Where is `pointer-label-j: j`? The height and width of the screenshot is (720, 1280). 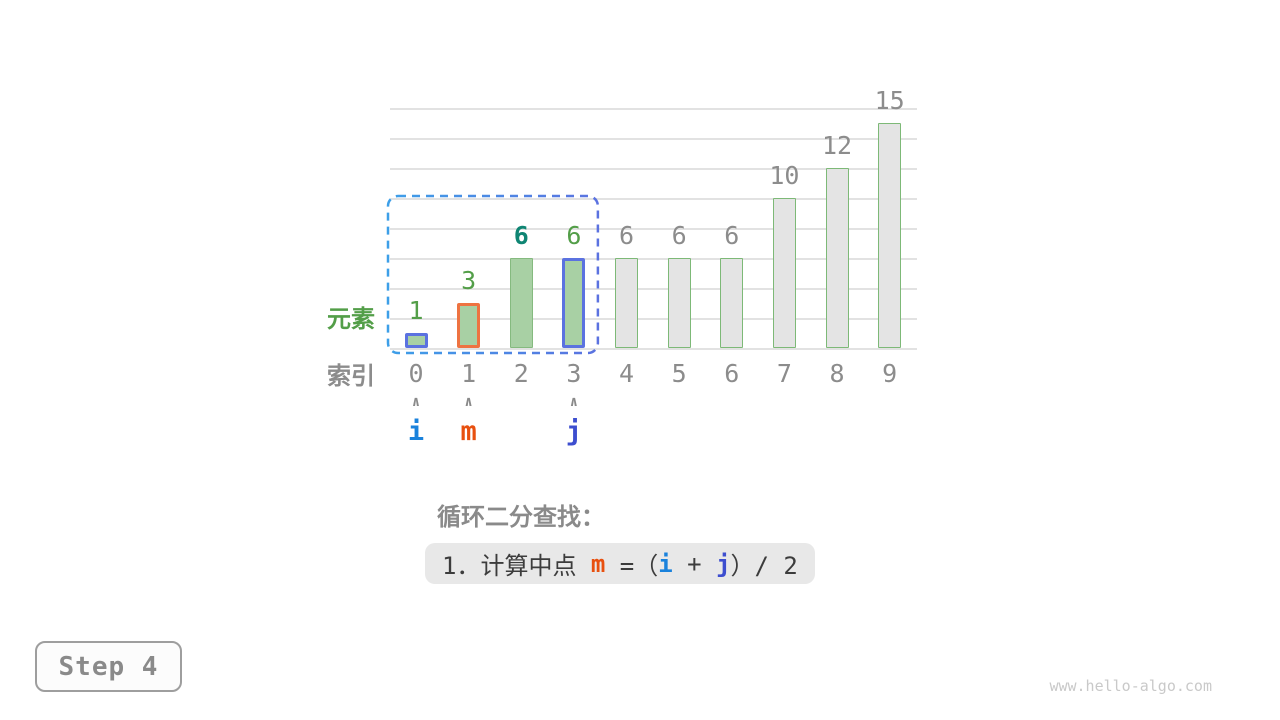 pointer-label-j: j is located at coordinates (573, 431).